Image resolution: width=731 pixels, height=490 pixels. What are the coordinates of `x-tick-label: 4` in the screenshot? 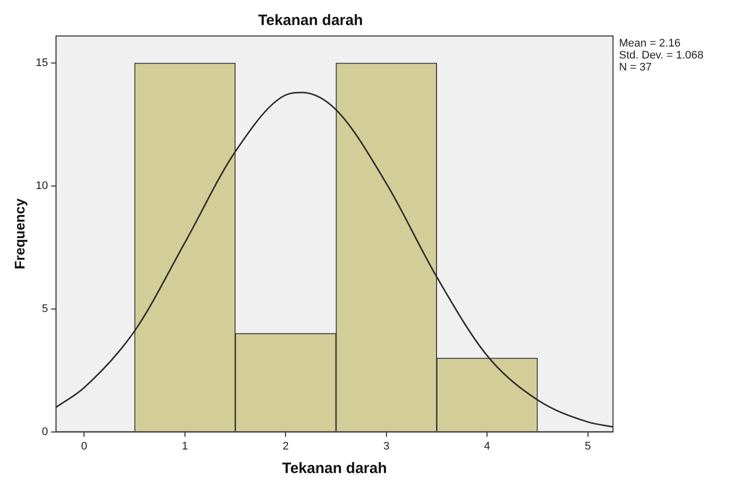 It's located at (487, 446).